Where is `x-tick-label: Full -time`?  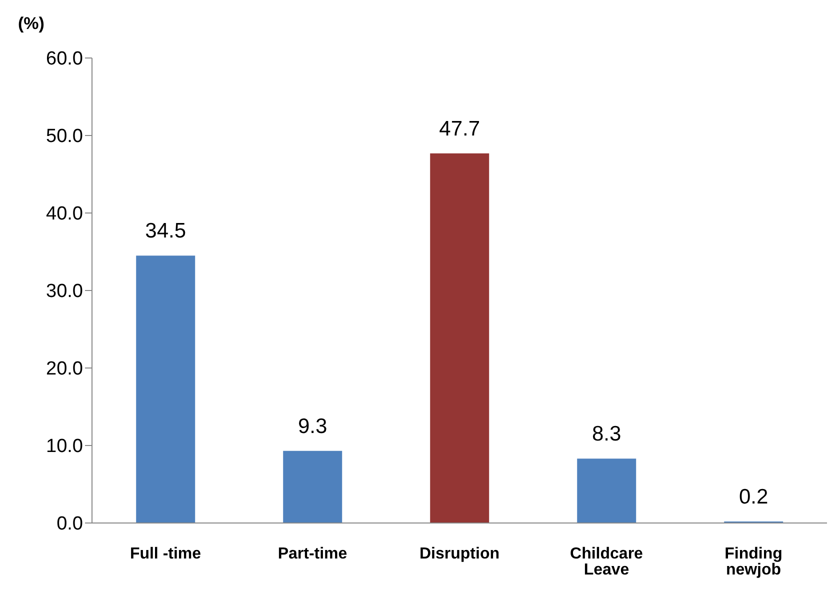
x-tick-label: Full -time is located at coordinates (166, 553).